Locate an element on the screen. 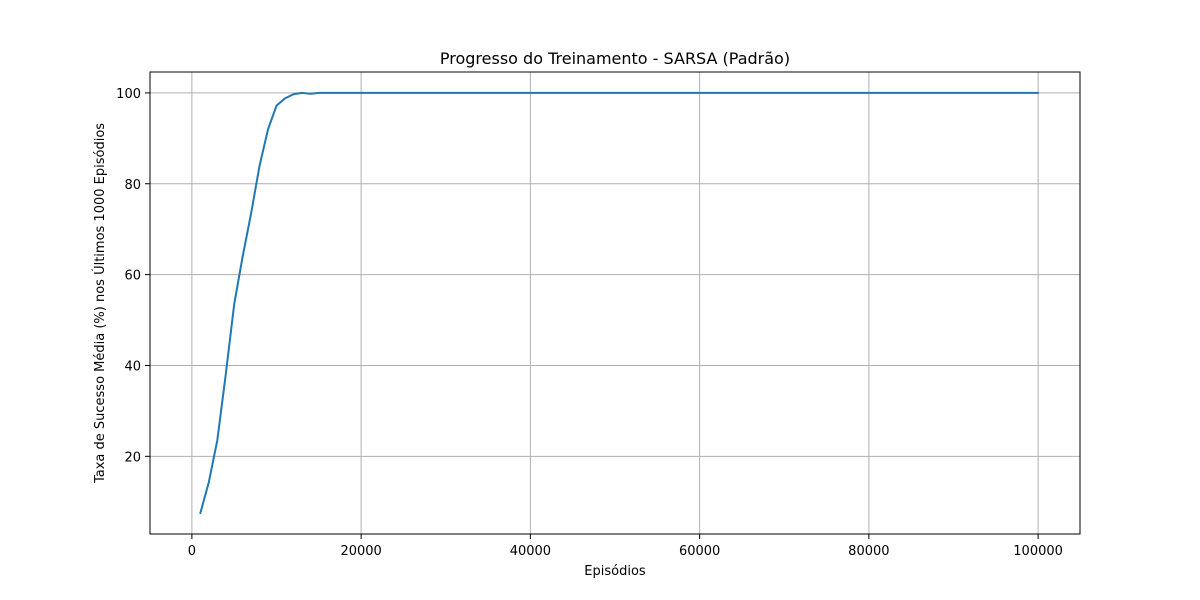 This screenshot has width=1200, height=600. y-tick-label: 80 is located at coordinates (132, 185).